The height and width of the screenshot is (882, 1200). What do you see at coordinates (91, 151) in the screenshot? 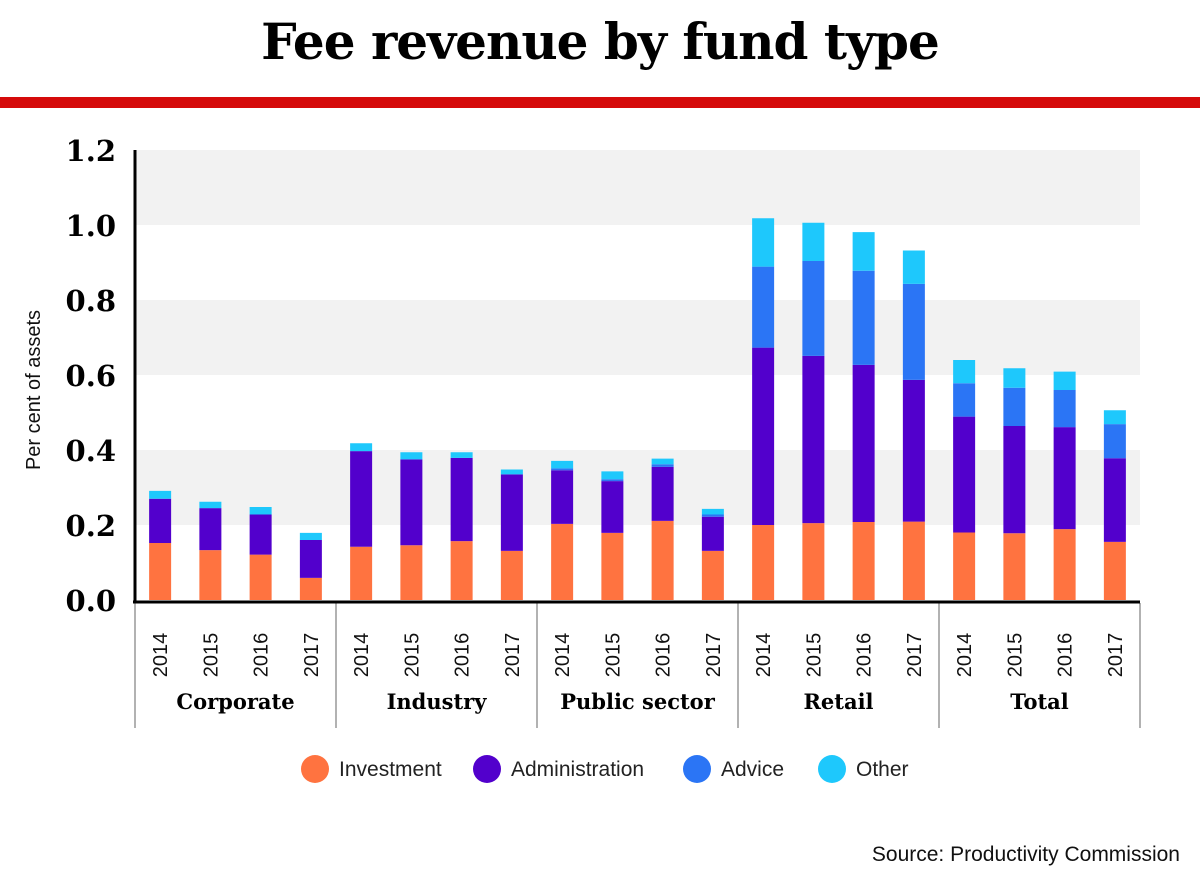
I see `y-tick-label: 1.2` at bounding box center [91, 151].